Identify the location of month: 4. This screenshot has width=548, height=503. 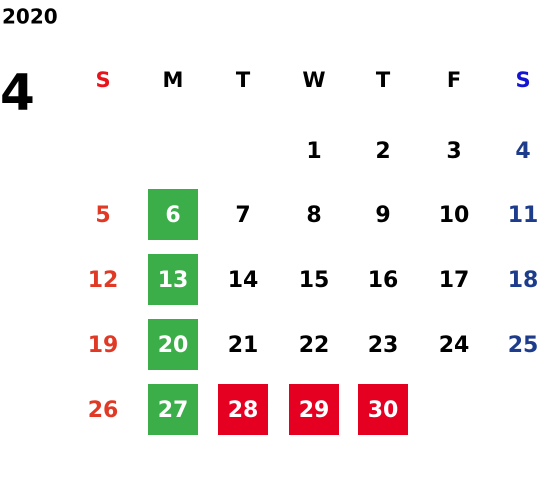
(17, 93).